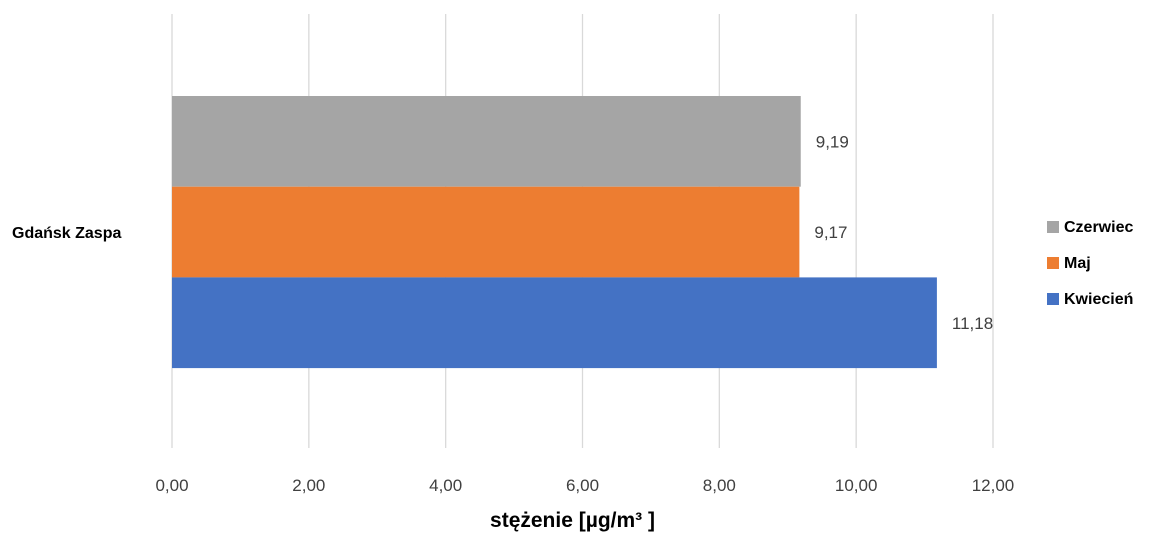 The width and height of the screenshot is (1176, 535). I want to click on x-tick-label: 6,00, so click(582, 485).